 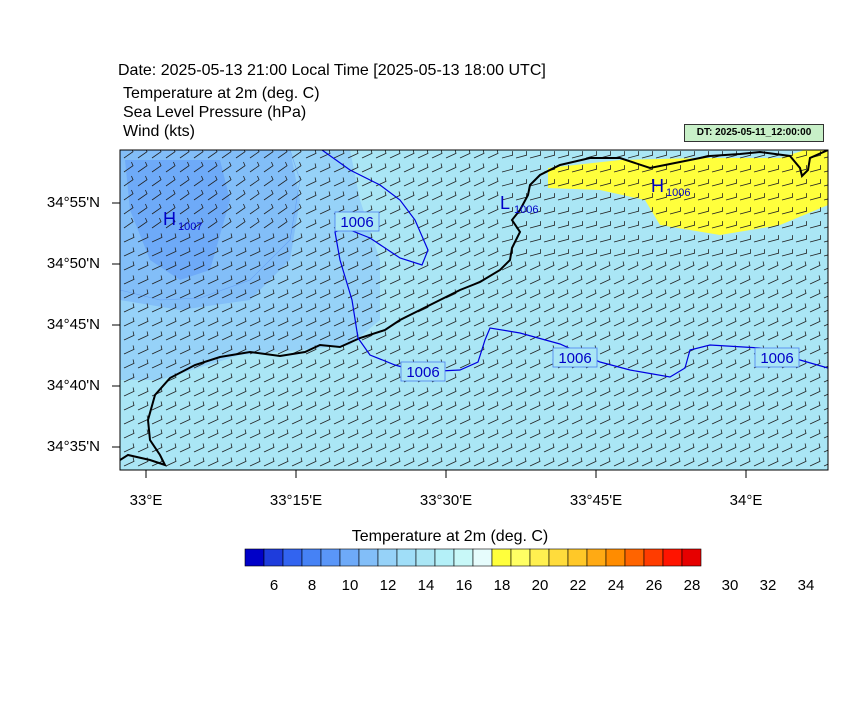 What do you see at coordinates (446, 500) in the screenshot?
I see `lon-label-33-30: 33°30'E` at bounding box center [446, 500].